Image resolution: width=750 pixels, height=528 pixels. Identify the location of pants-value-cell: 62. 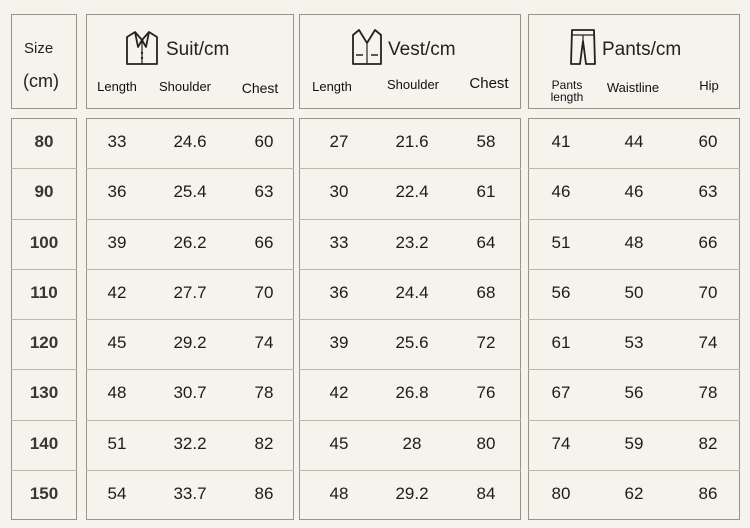
(634, 493).